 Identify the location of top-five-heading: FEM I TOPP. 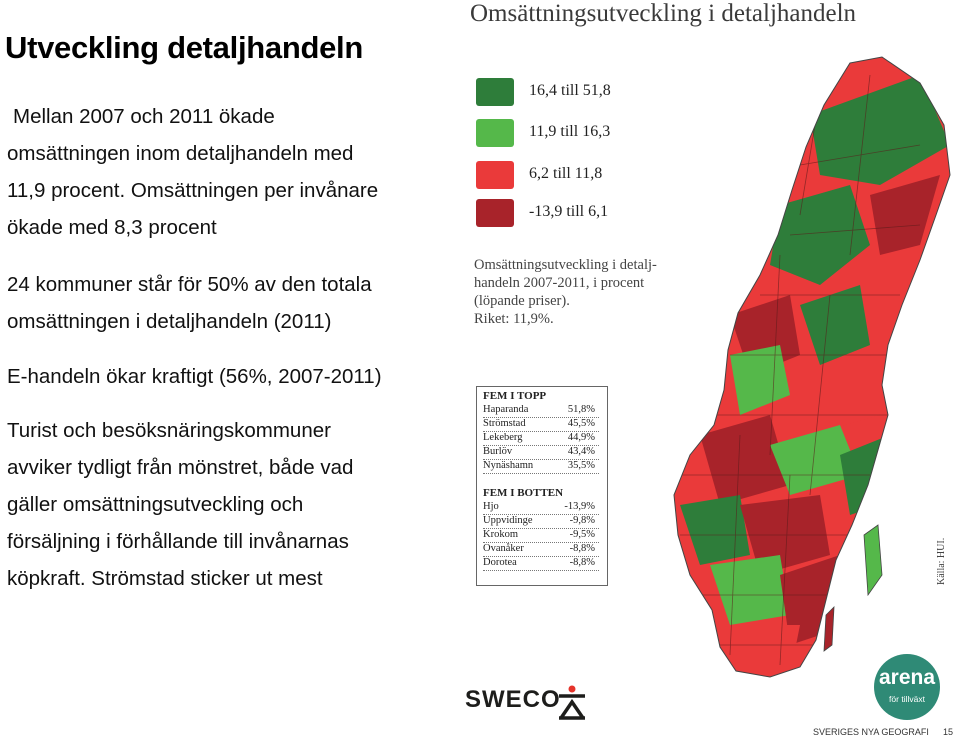
(515, 396).